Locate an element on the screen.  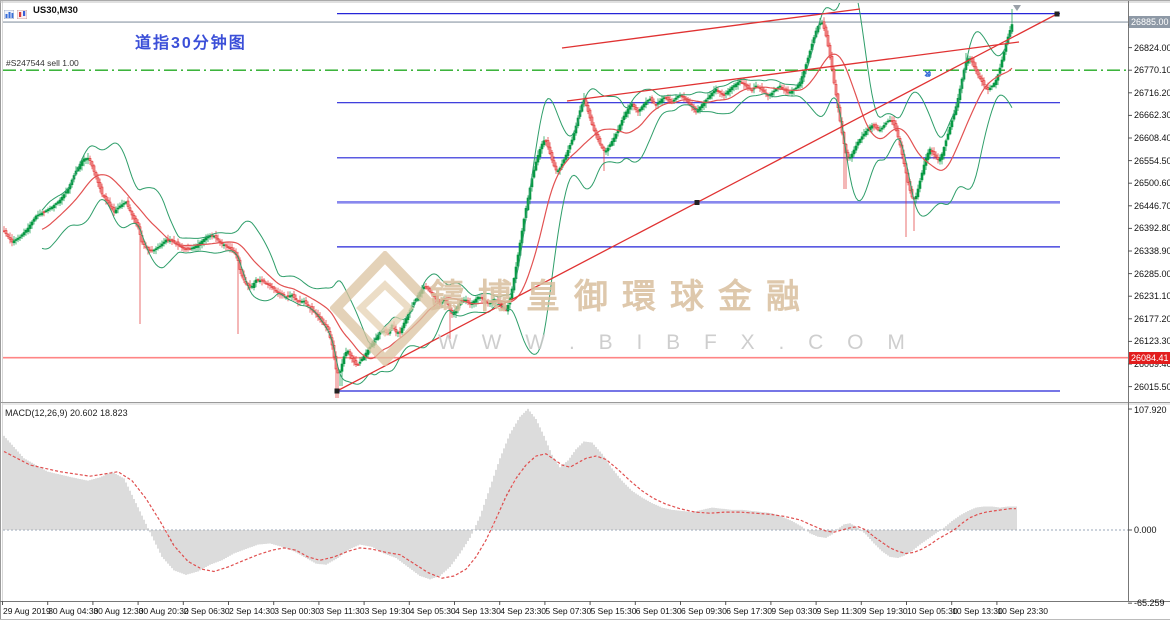
price-tick-label: 26770.10 is located at coordinates (1152, 70).